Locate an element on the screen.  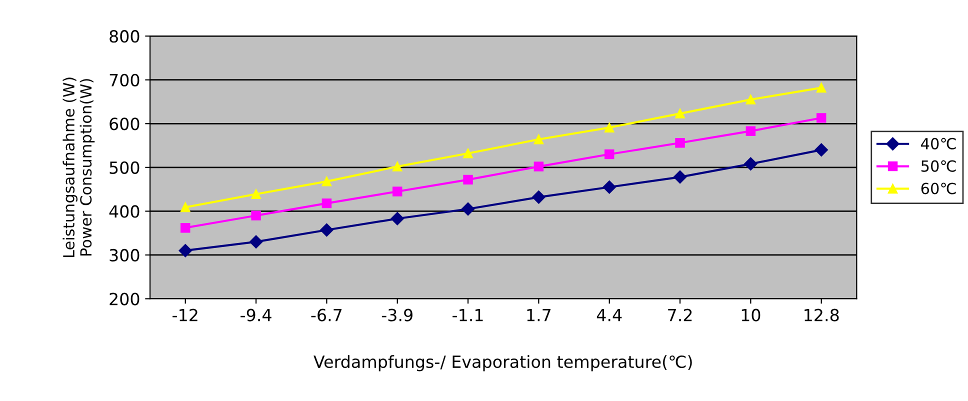
y-tick-label: 500 is located at coordinates (125, 167).